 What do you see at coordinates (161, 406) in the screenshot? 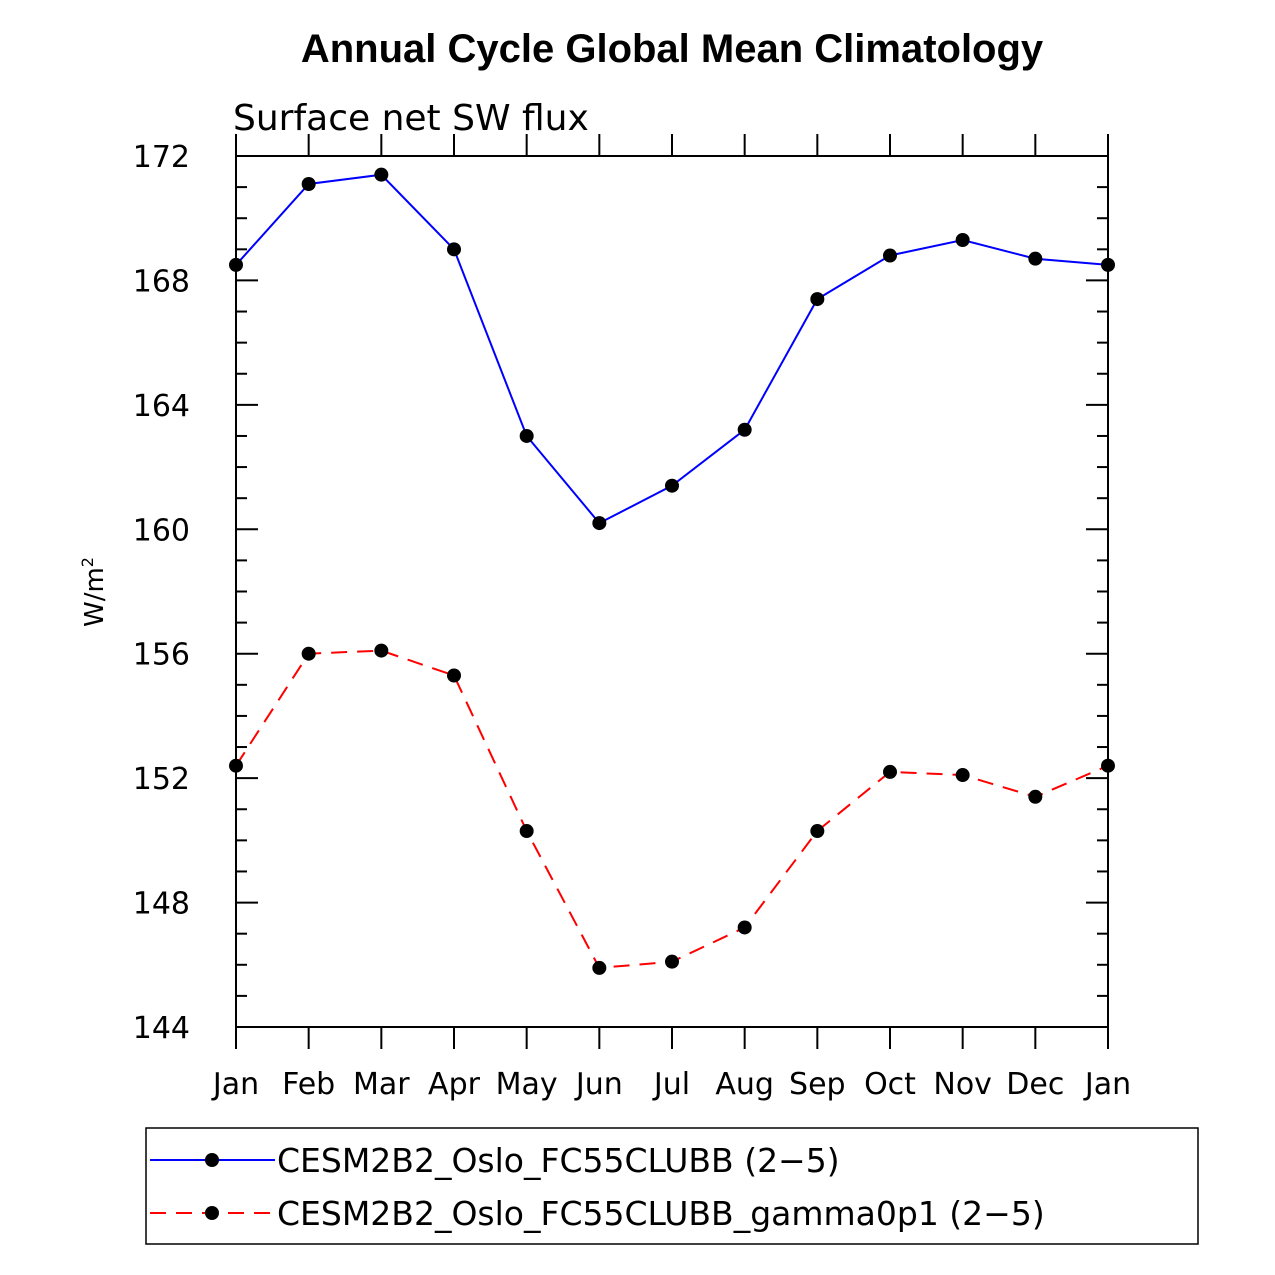
I see `y-tick-label: 164` at bounding box center [161, 406].